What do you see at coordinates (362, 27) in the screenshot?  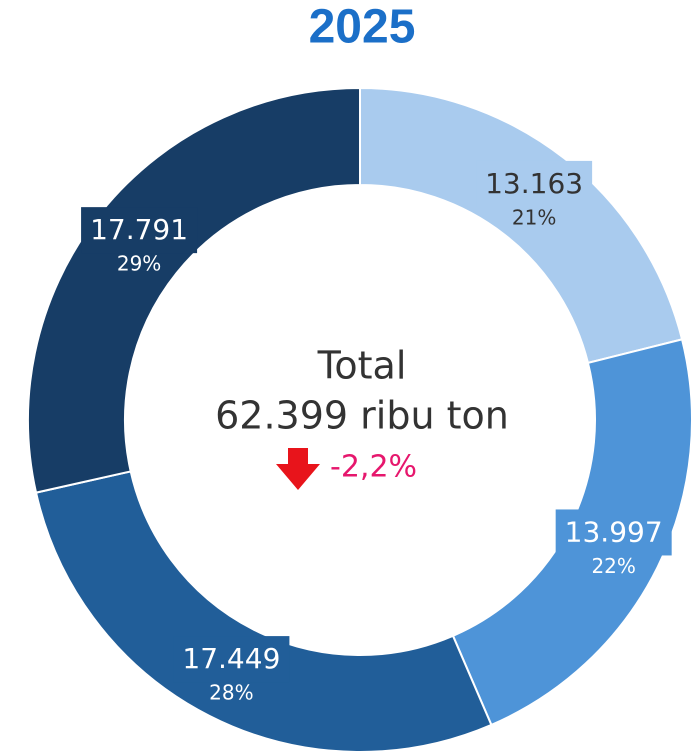 I see `chart-title: 2025` at bounding box center [362, 27].